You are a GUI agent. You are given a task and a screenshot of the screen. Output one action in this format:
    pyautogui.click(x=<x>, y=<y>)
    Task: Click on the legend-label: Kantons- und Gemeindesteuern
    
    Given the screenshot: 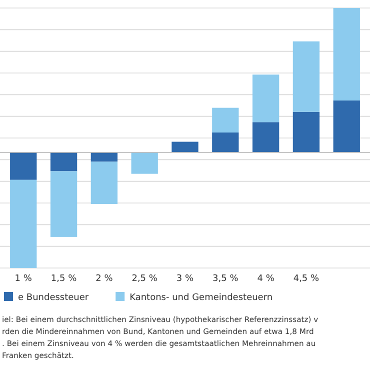 What is the action you would take?
    pyautogui.click(x=201, y=298)
    